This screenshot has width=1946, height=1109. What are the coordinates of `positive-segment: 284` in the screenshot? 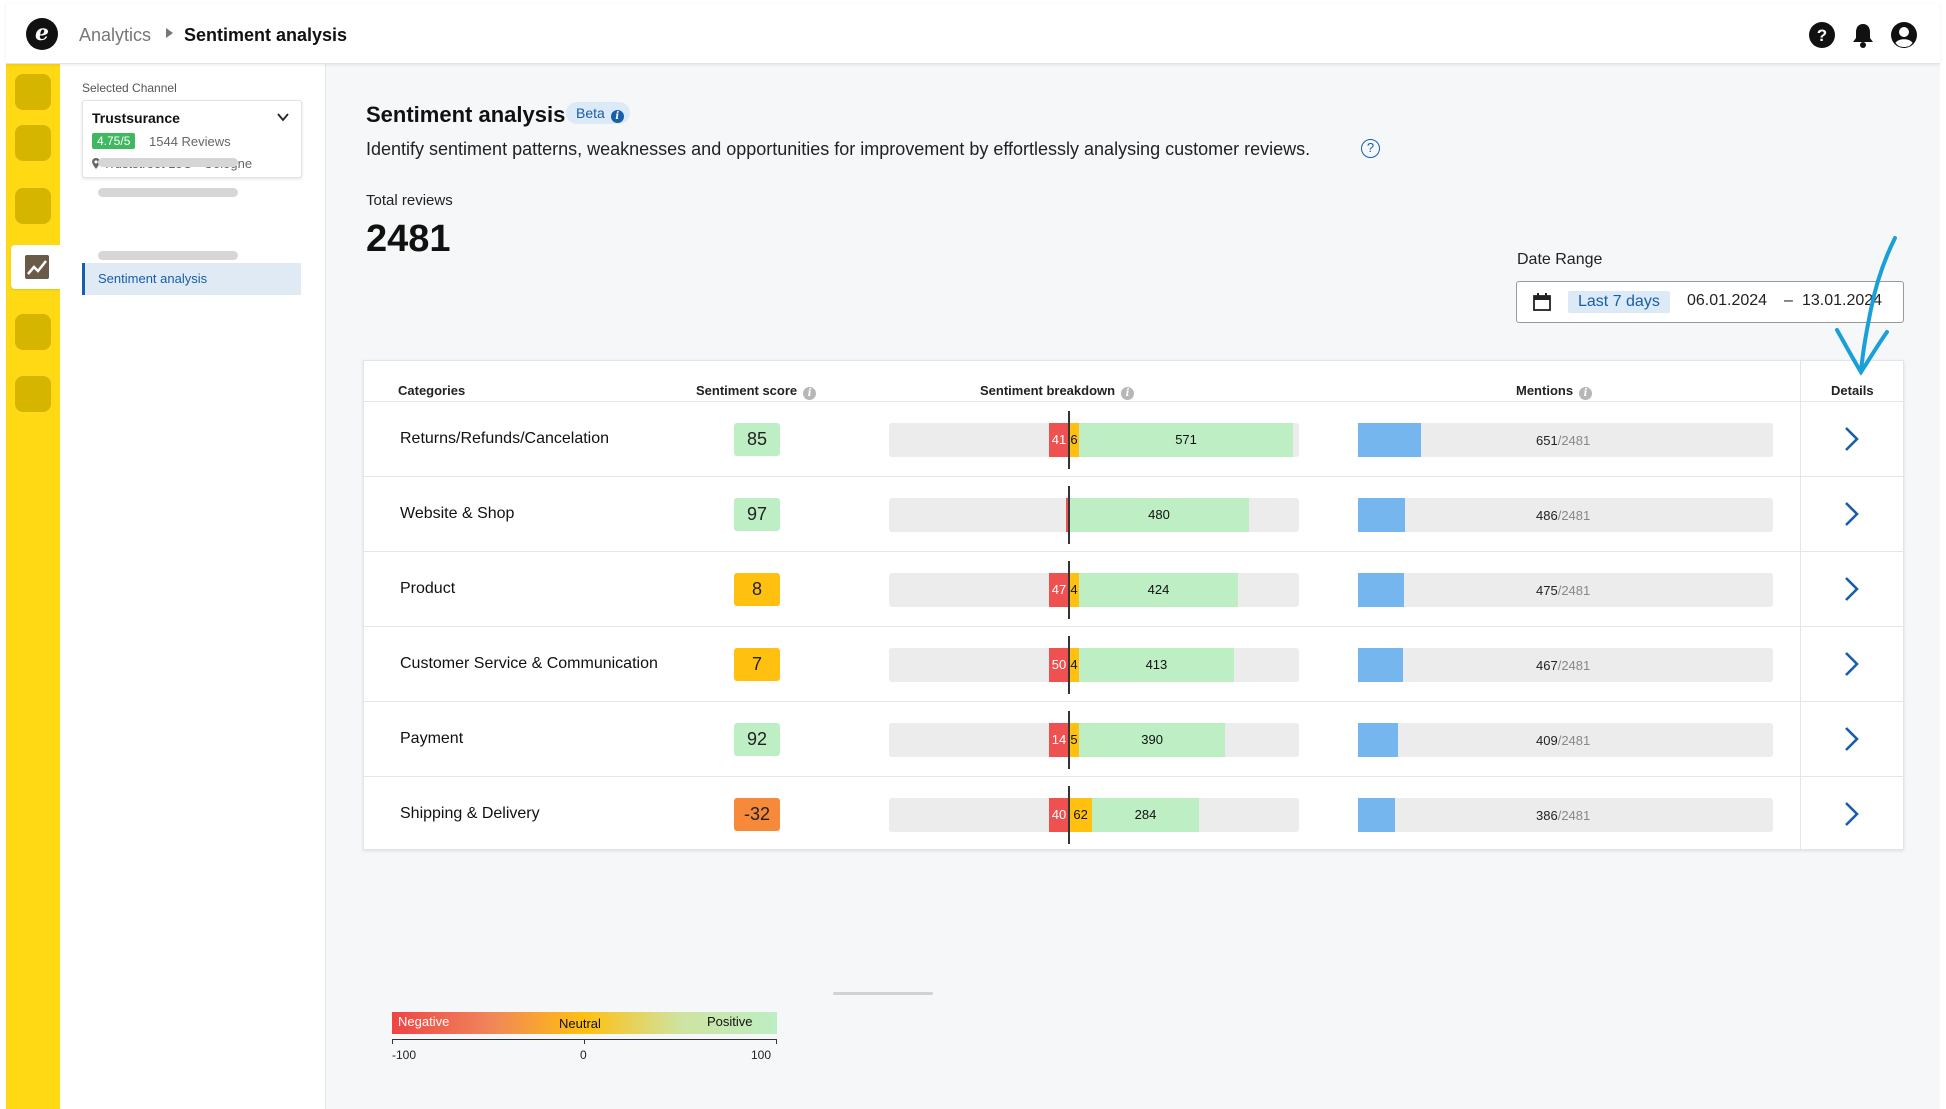 It's located at (1145, 815).